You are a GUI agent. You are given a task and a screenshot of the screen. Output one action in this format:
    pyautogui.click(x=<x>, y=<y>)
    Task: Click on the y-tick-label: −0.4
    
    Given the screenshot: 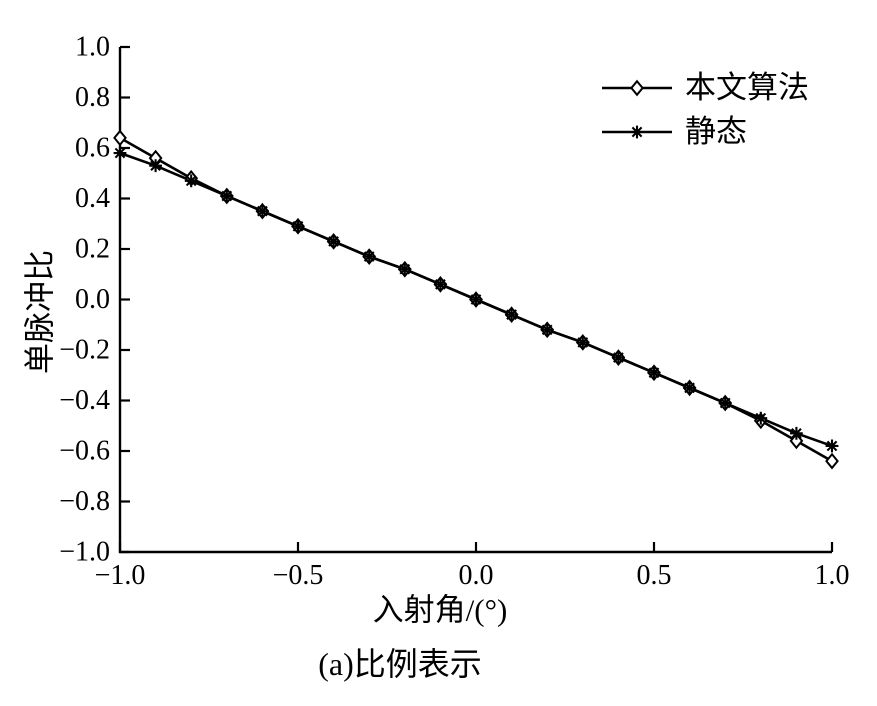 What is the action you would take?
    pyautogui.click(x=84, y=400)
    